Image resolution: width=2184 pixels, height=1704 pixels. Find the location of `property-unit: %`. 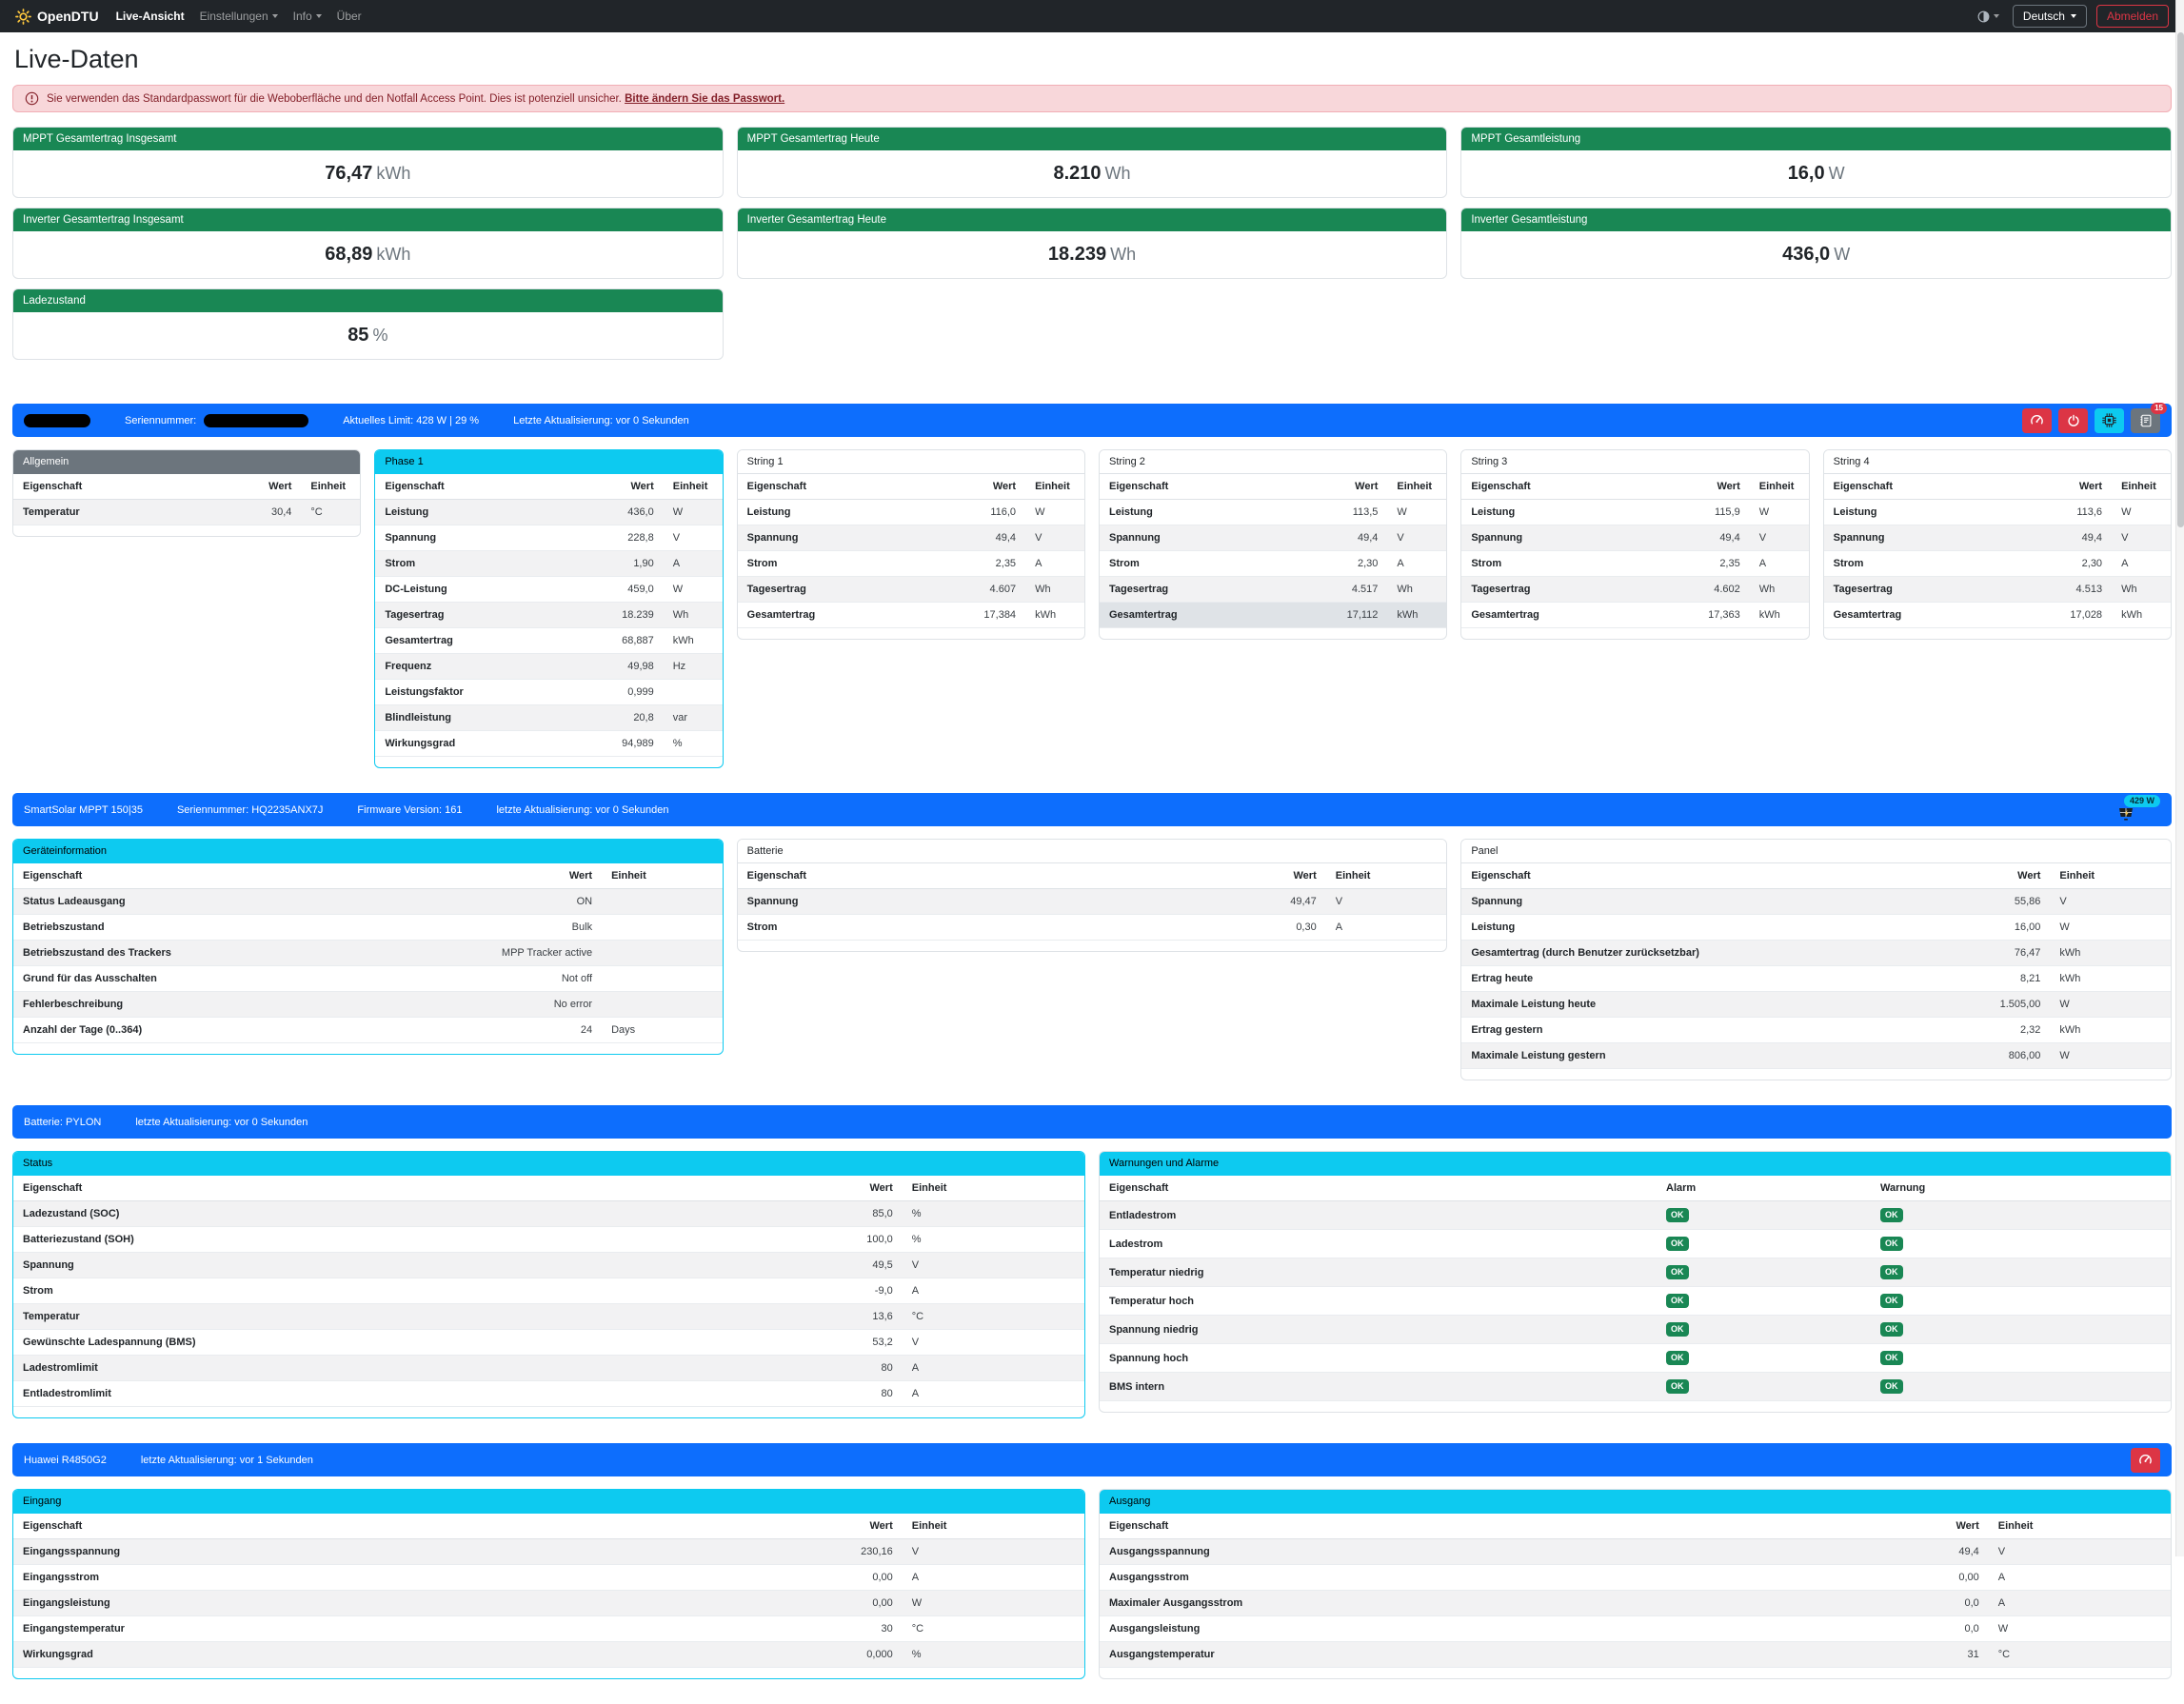

property-unit: % is located at coordinates (993, 1213).